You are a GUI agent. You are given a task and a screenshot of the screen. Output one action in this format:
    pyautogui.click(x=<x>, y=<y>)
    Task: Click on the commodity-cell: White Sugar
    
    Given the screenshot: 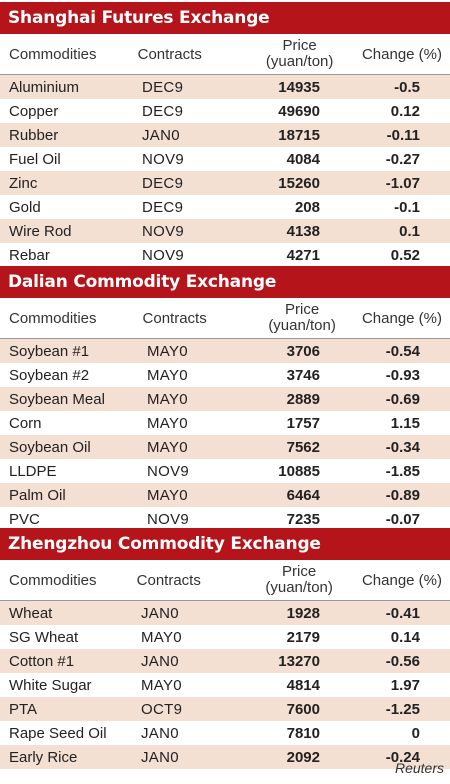 What is the action you would take?
    pyautogui.click(x=68, y=685)
    